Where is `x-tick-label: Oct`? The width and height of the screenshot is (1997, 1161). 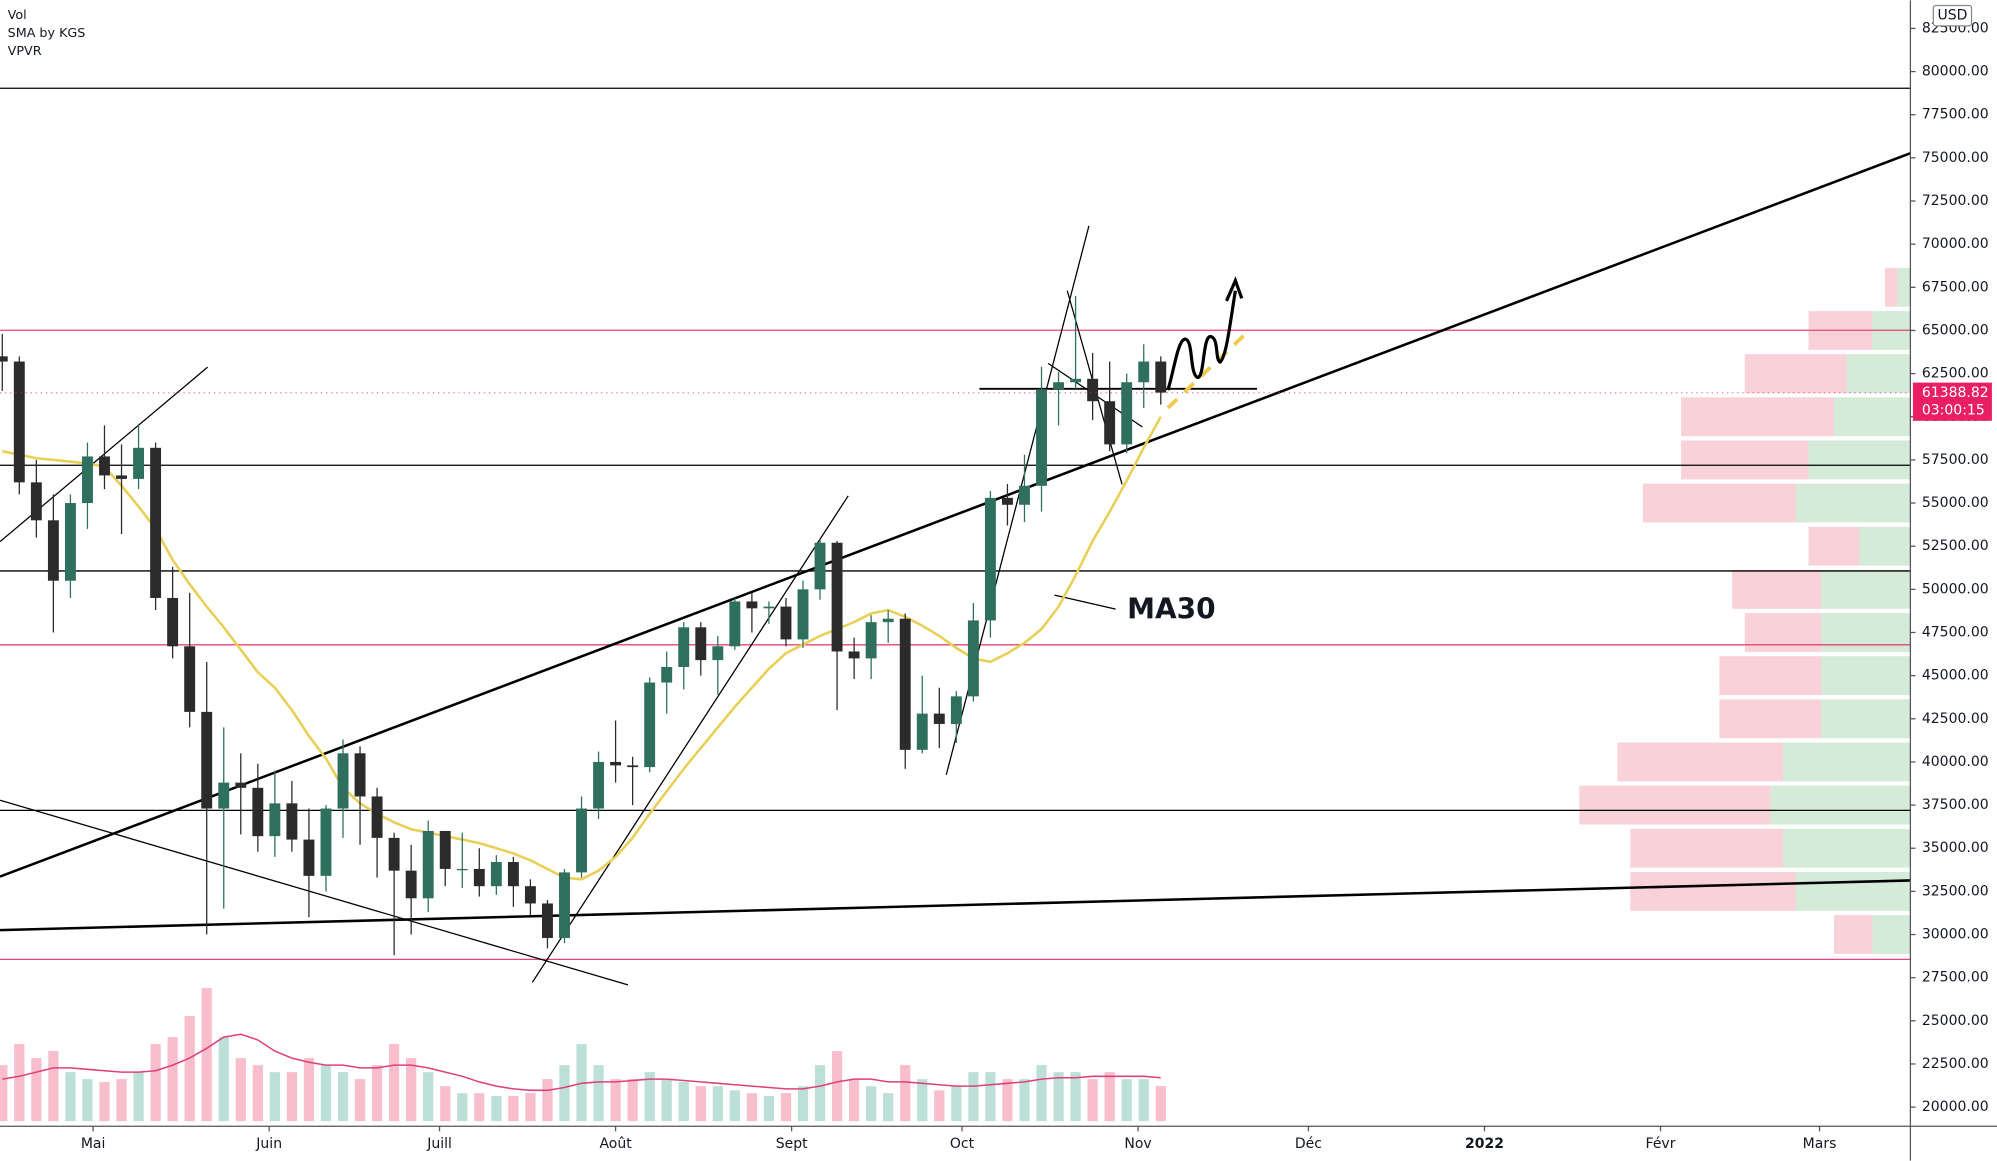
x-tick-label: Oct is located at coordinates (962, 1144).